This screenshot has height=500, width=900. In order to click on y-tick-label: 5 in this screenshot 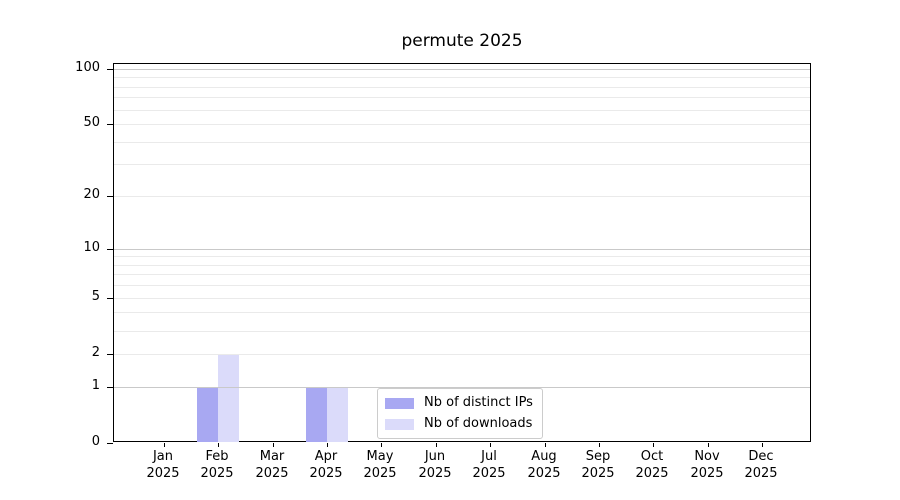, I will do `click(95, 296)`.